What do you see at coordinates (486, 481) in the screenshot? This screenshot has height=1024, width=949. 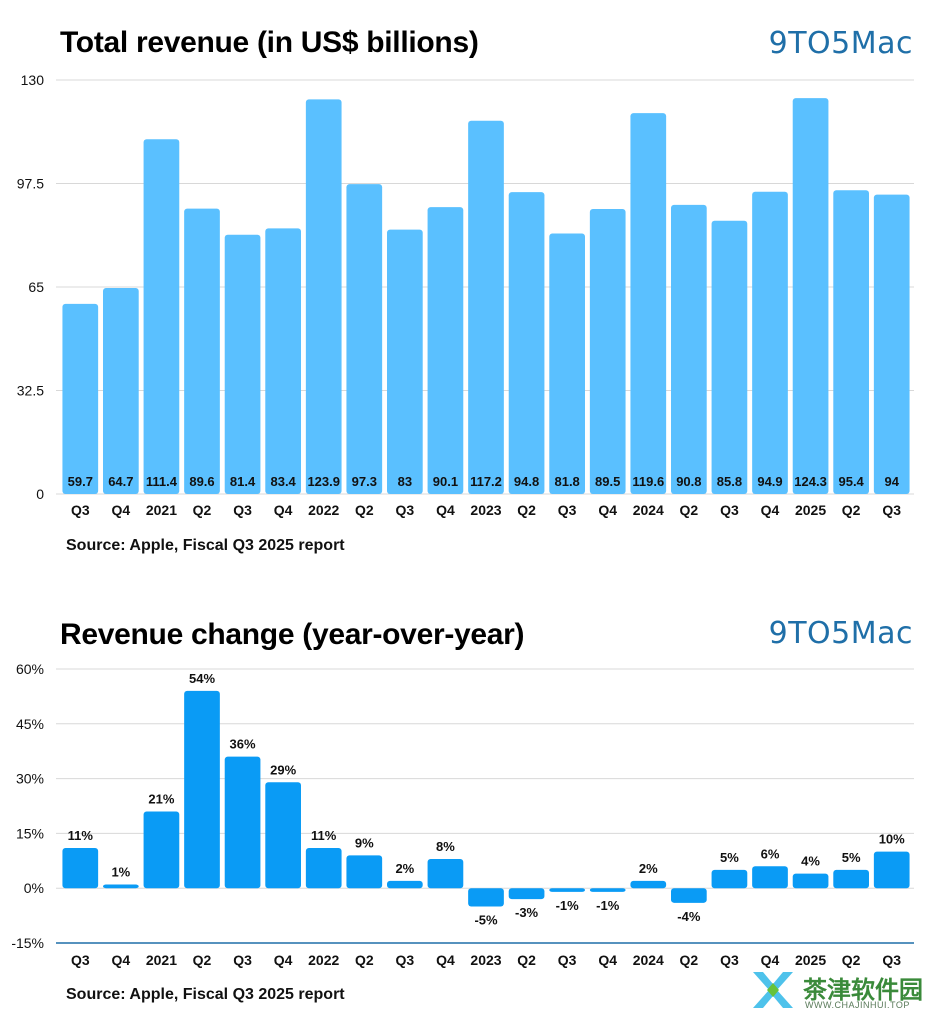 I see `data-label: 117.2` at bounding box center [486, 481].